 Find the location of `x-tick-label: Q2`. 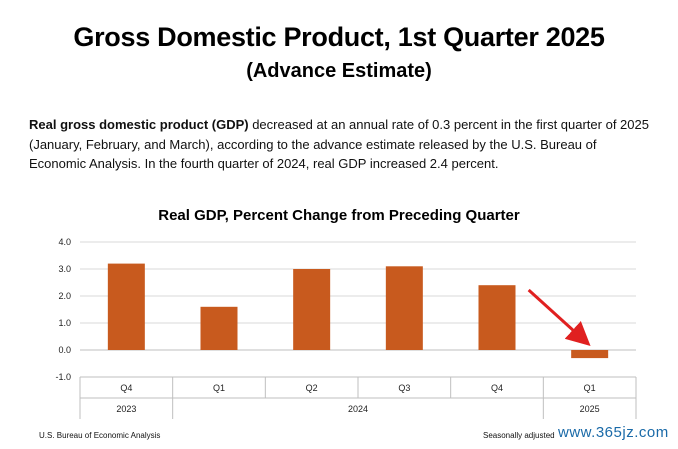

x-tick-label: Q2 is located at coordinates (312, 388).